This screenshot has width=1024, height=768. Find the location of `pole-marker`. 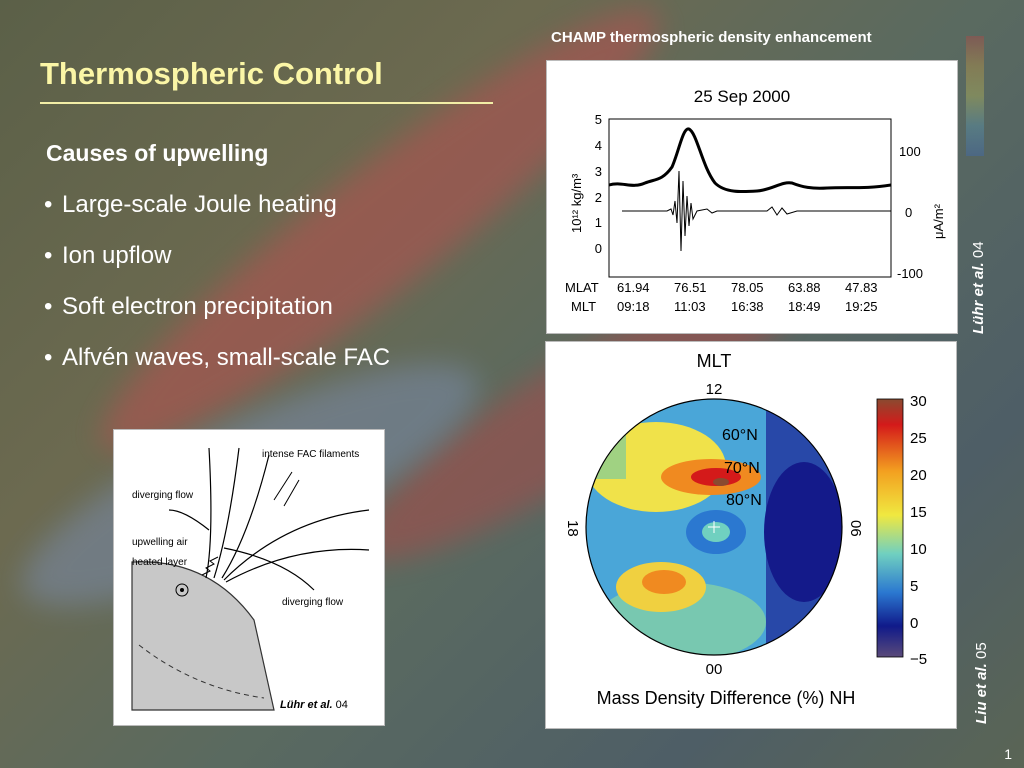

pole-marker is located at coordinates (182, 590).